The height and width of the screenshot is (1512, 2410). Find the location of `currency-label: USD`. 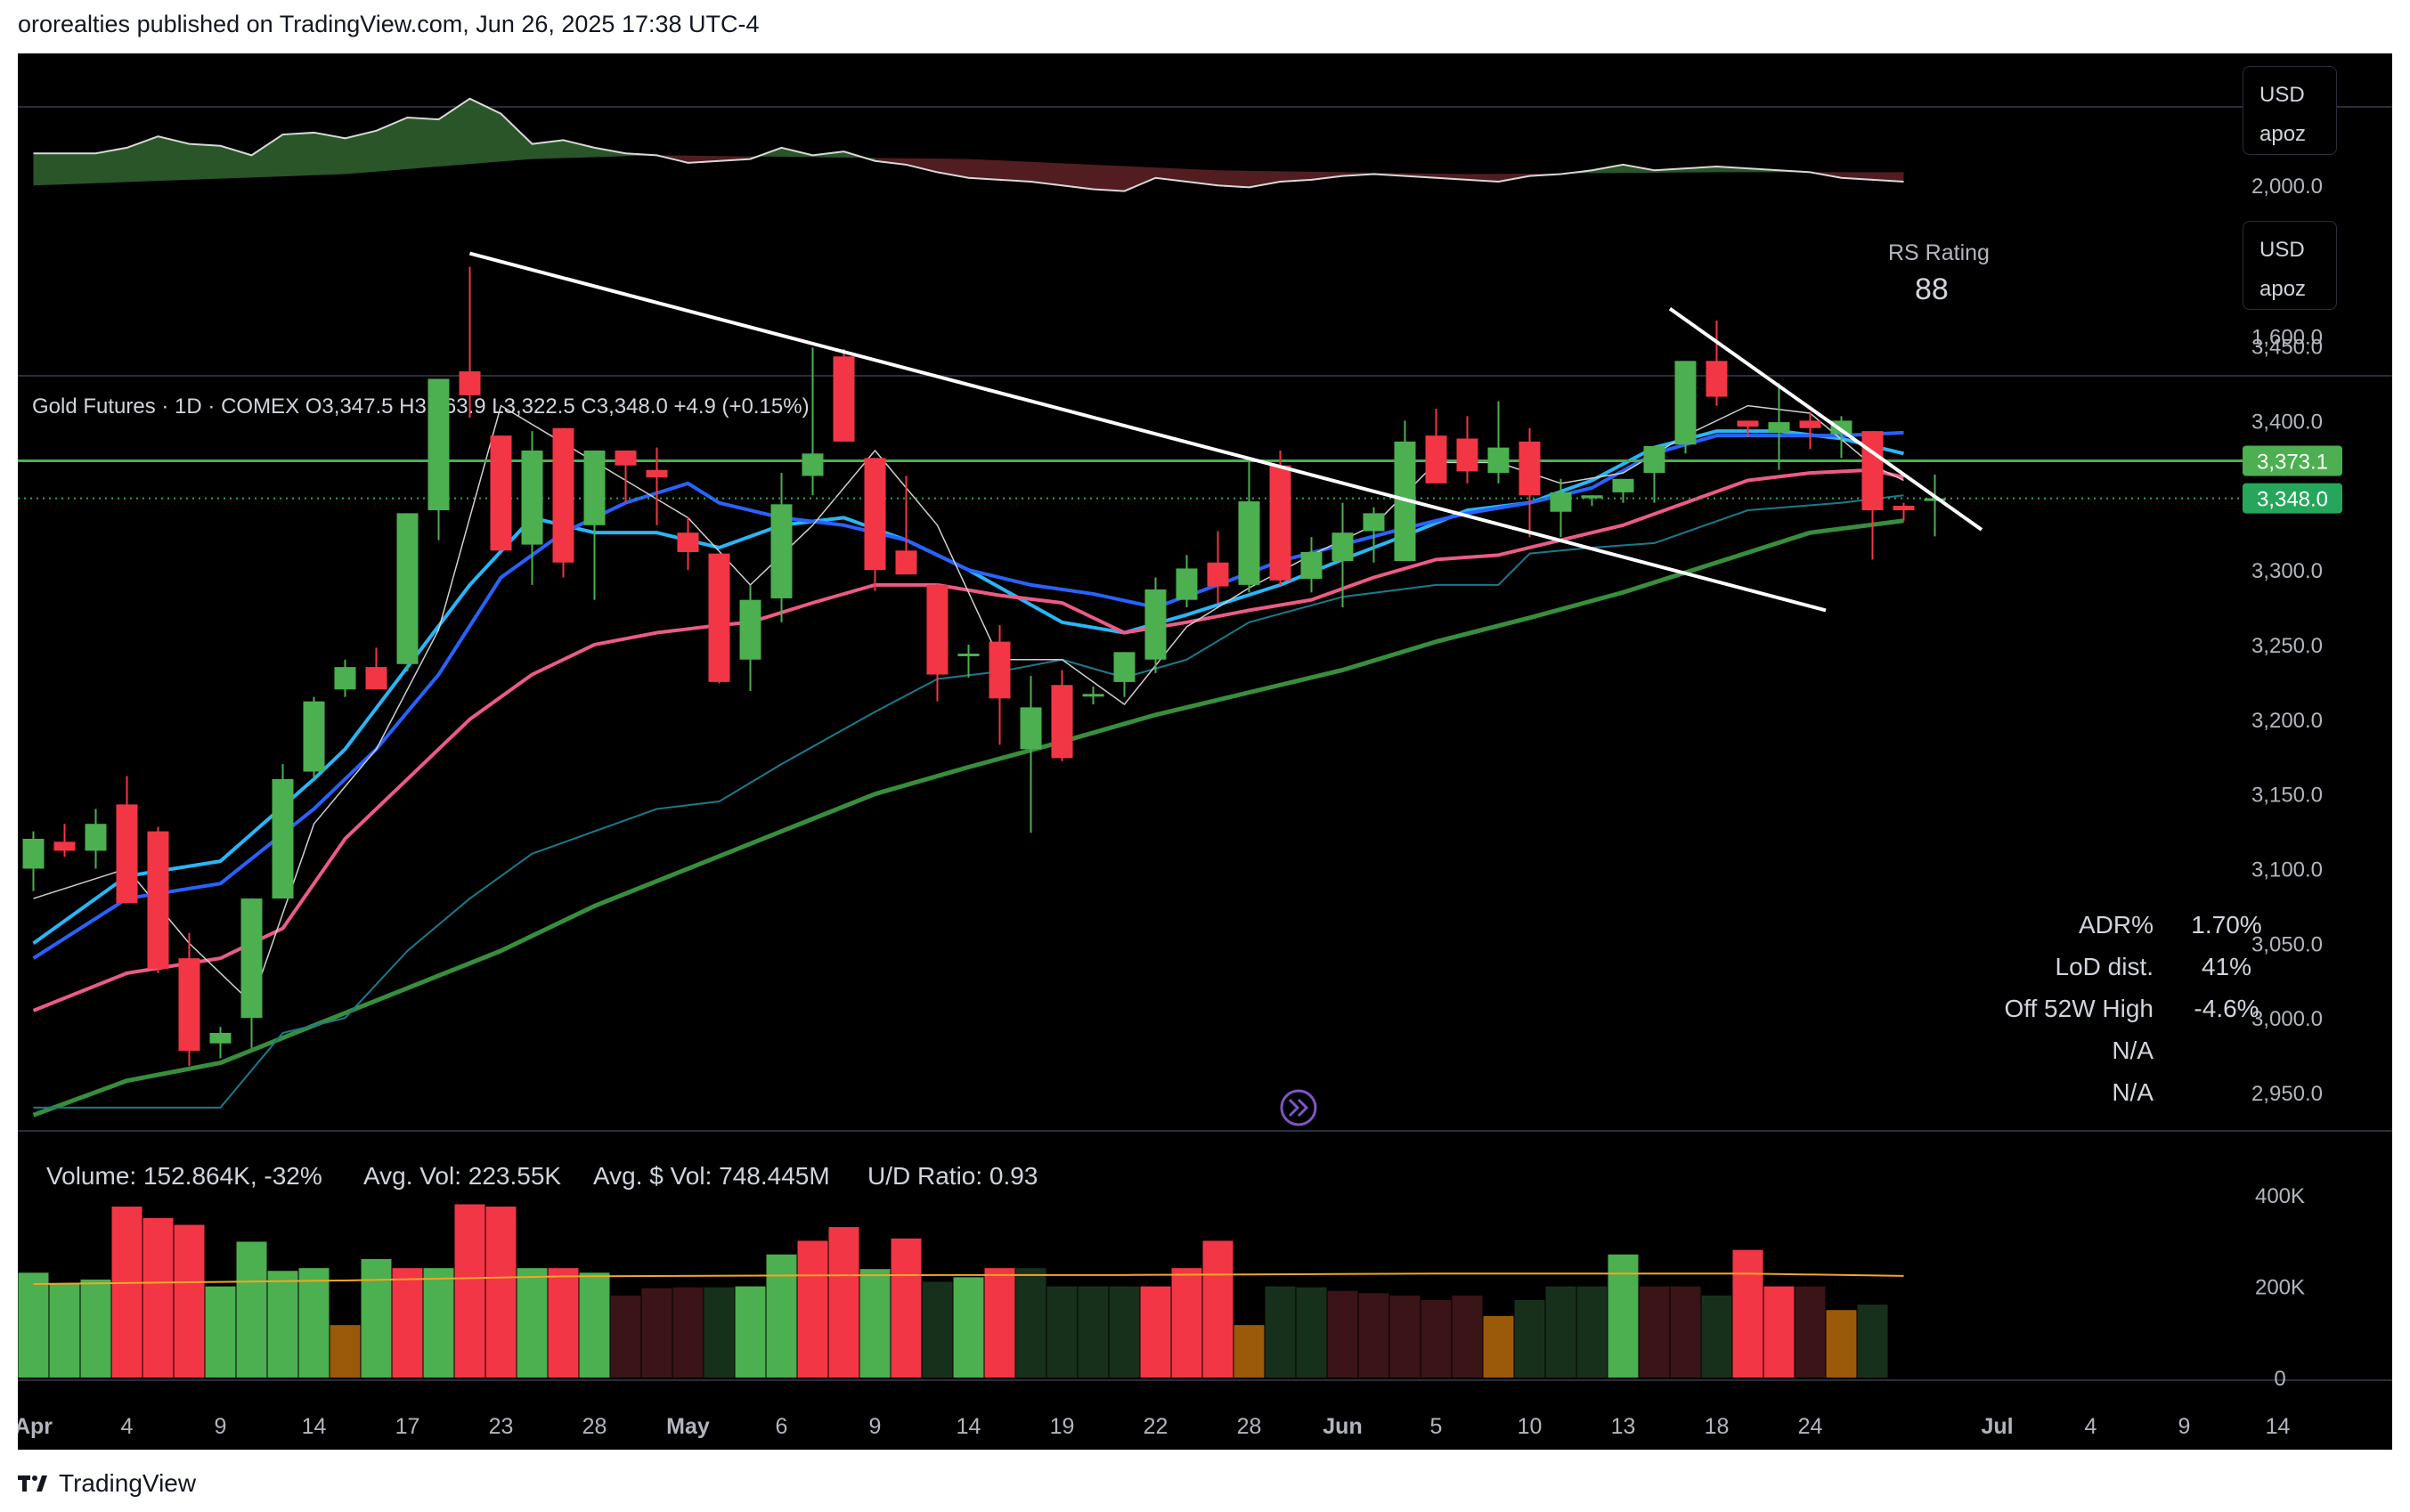

currency-label: USD is located at coordinates (2282, 250).